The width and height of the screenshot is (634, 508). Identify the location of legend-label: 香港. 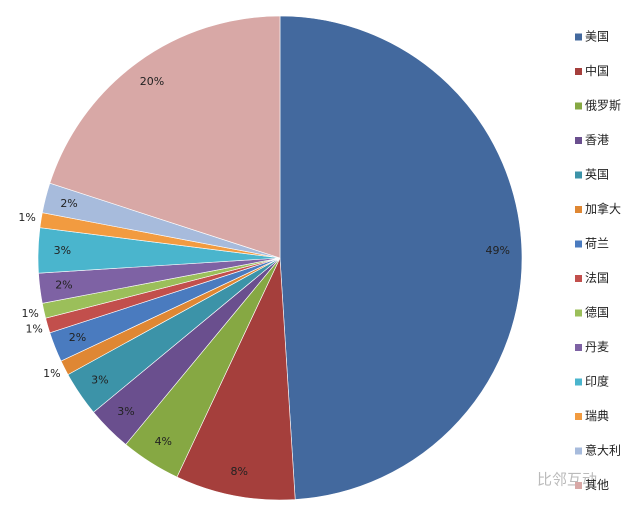
(597, 140).